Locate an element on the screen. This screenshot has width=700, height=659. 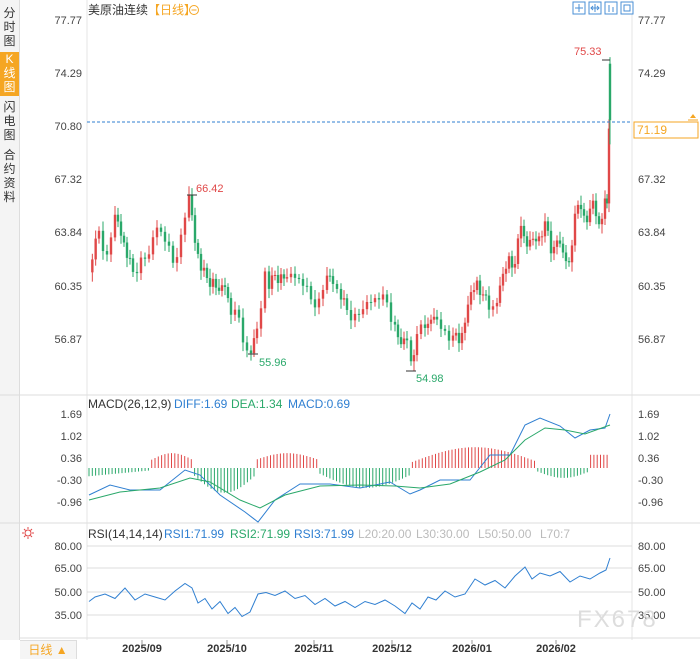
rsi-params: RSI(14,14,14) is located at coordinates (125, 534).